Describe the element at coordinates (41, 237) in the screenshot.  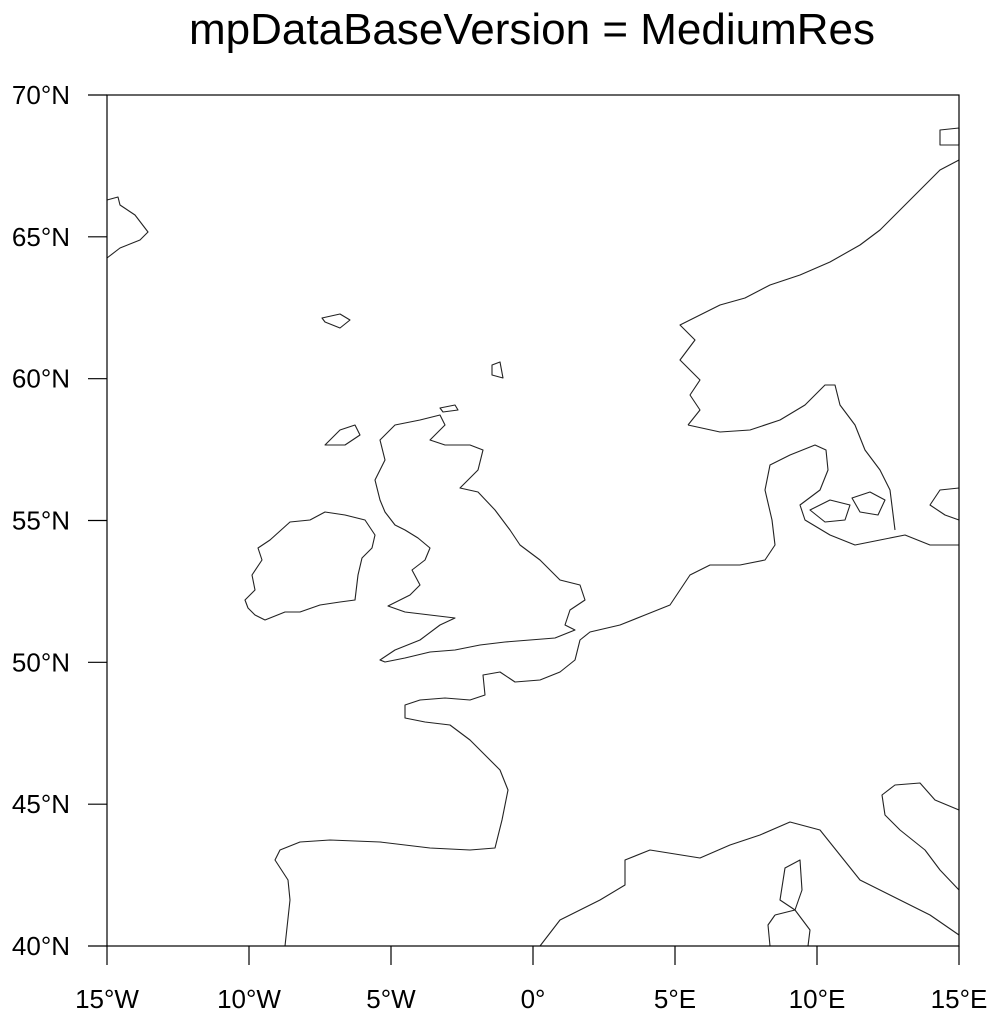
I see `y-tick-label: 65°N` at that location.